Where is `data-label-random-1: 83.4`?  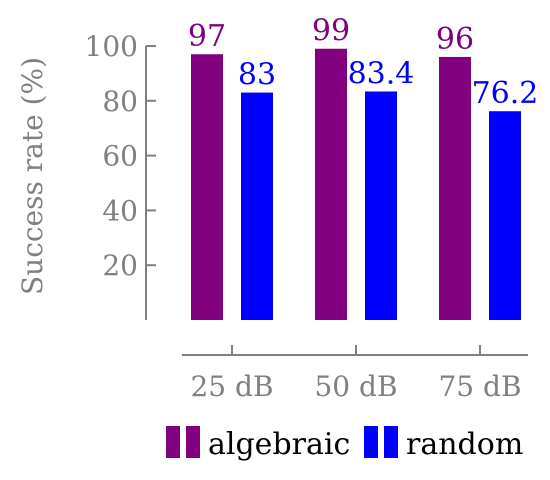
data-label-random-1: 83.4 is located at coordinates (381, 73).